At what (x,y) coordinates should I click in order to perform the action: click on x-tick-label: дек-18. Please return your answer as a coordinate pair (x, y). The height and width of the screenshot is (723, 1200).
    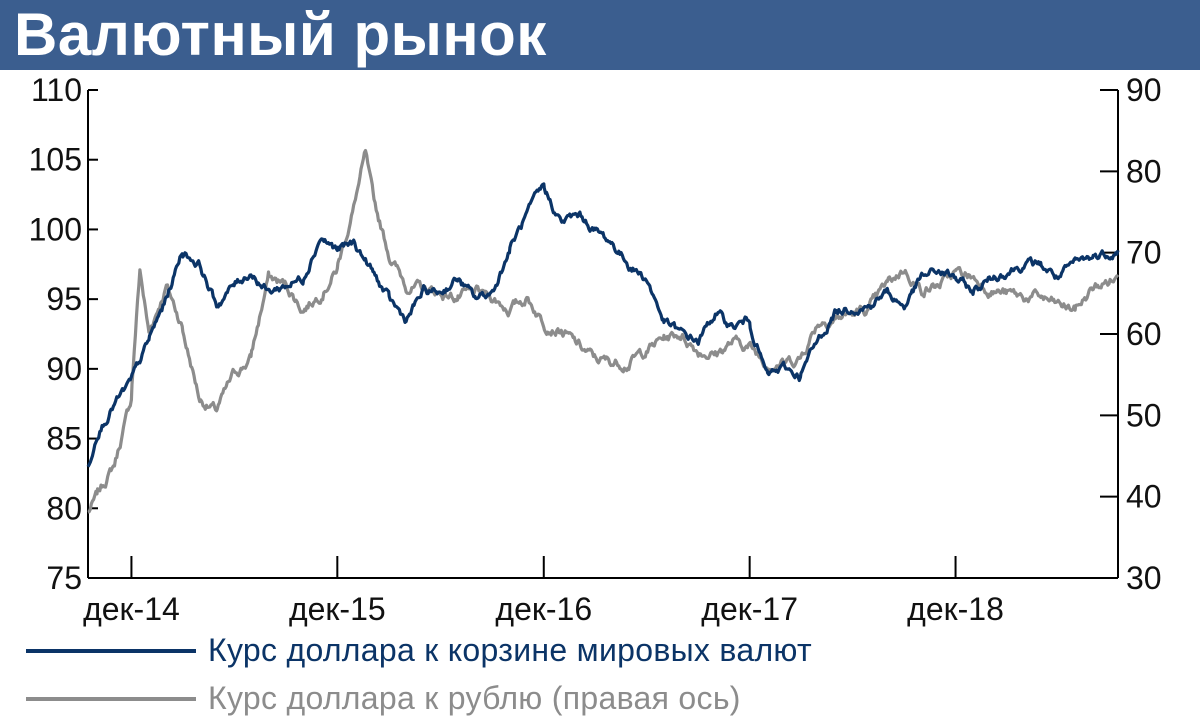
    Looking at the image, I should click on (955, 609).